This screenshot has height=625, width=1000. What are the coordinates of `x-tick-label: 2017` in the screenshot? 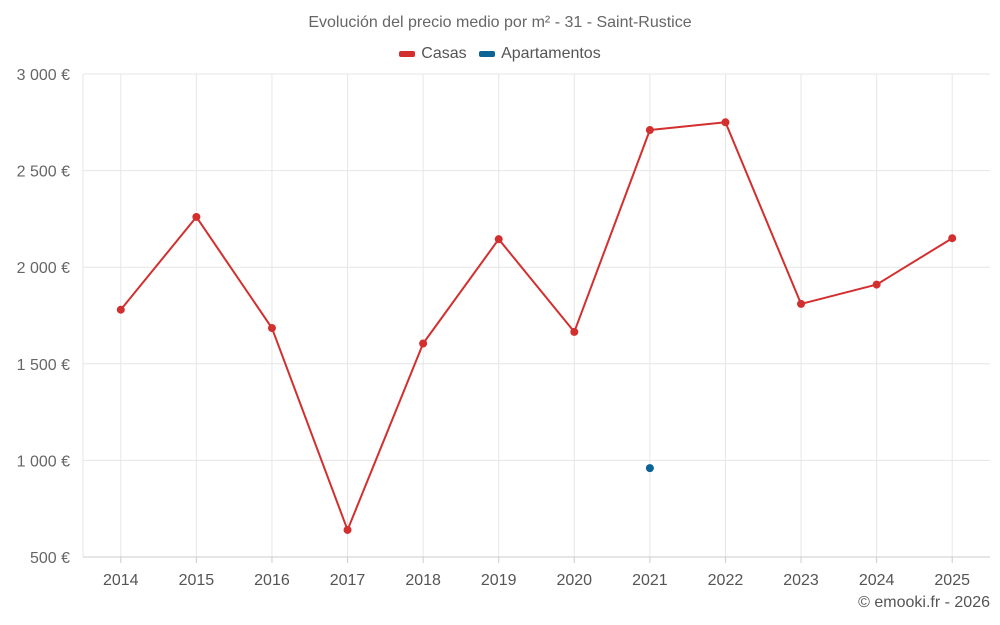 It's located at (348, 580).